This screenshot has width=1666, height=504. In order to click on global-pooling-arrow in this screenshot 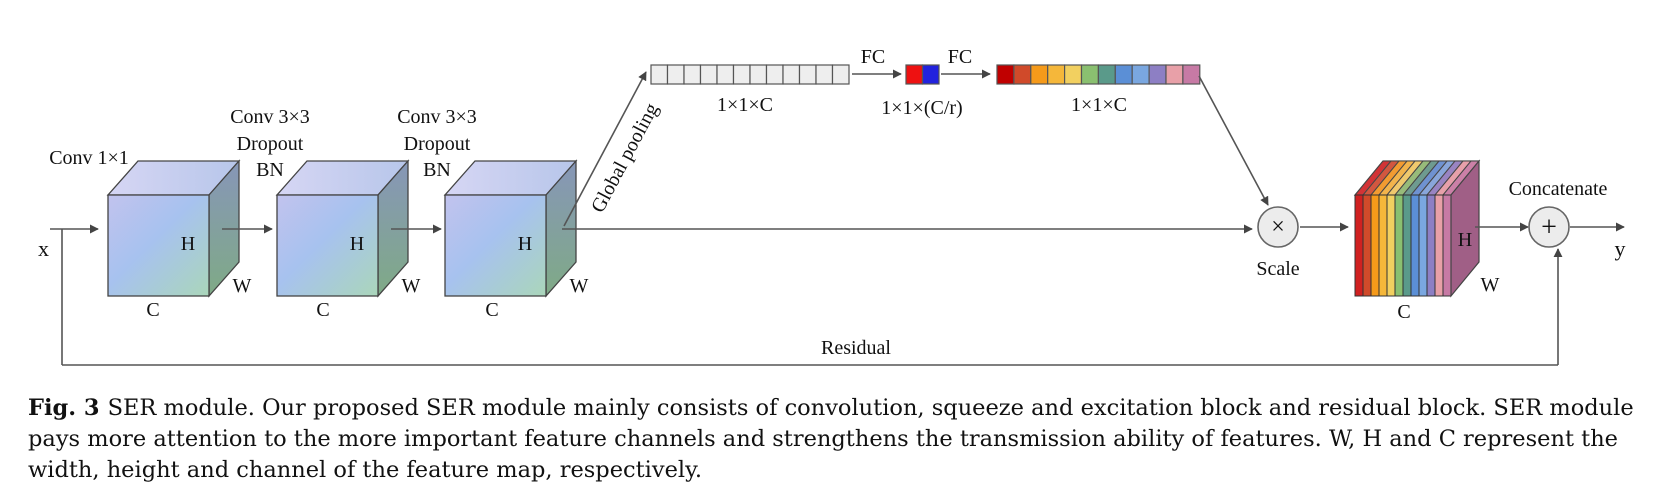, I will do `click(605, 149)`.